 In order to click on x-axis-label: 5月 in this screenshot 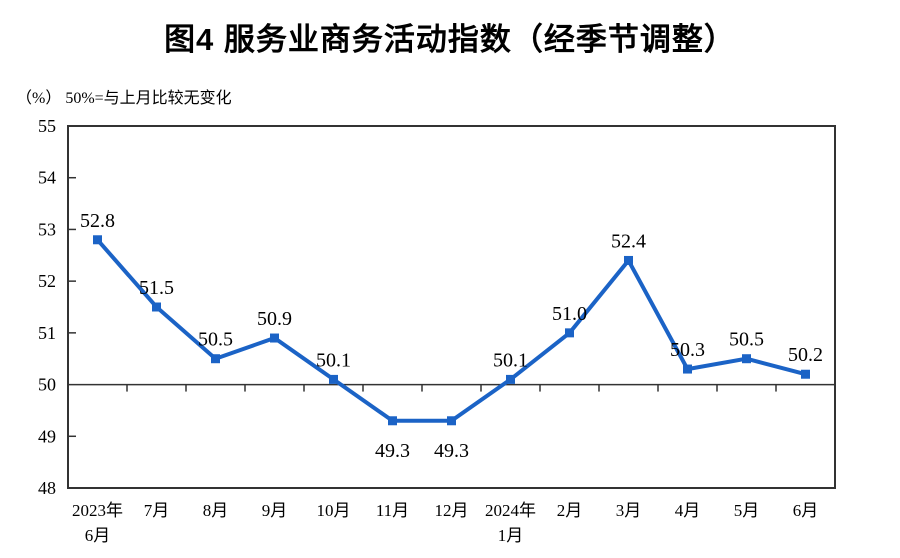, I will do `click(747, 510)`.